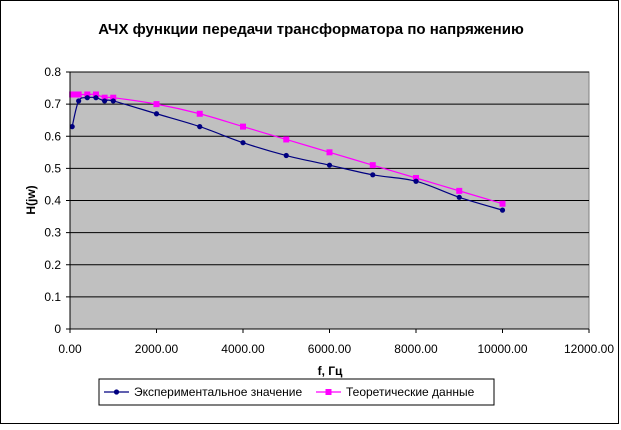  I want to click on y-tick-label: 0.6, so click(52, 136).